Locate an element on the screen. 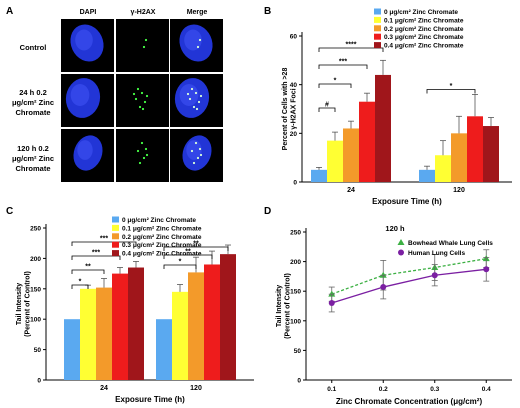  chart-title: 120 h is located at coordinates (395, 228).